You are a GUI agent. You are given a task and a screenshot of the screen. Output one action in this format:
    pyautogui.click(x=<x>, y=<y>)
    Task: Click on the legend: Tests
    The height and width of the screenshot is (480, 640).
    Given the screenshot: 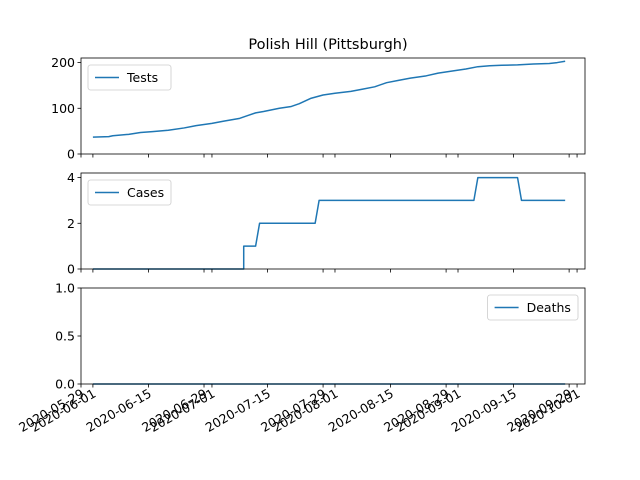 What is the action you would take?
    pyautogui.click(x=129, y=77)
    